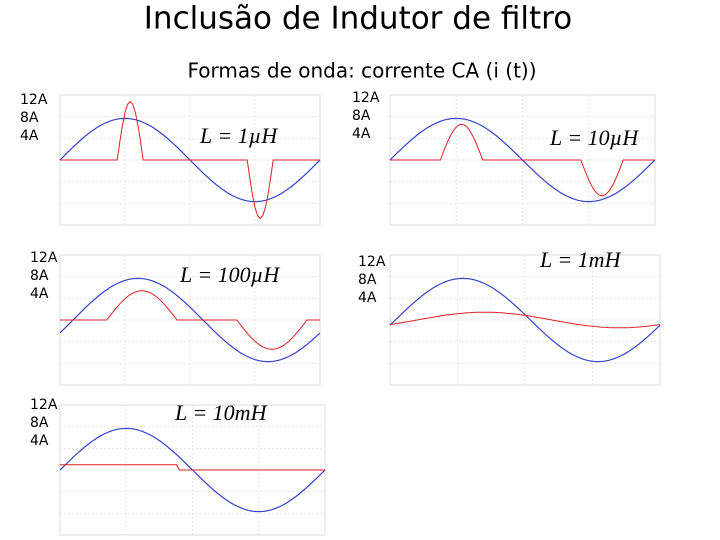 This screenshot has width=720, height=540. Describe the element at coordinates (361, 71) in the screenshot. I see `subtitle: Formas de onda: corrente CA (i (t))` at that location.